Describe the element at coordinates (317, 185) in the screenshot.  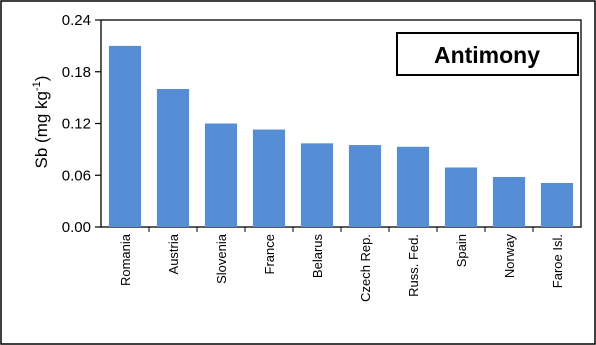
I see `bar-belarus` at that location.